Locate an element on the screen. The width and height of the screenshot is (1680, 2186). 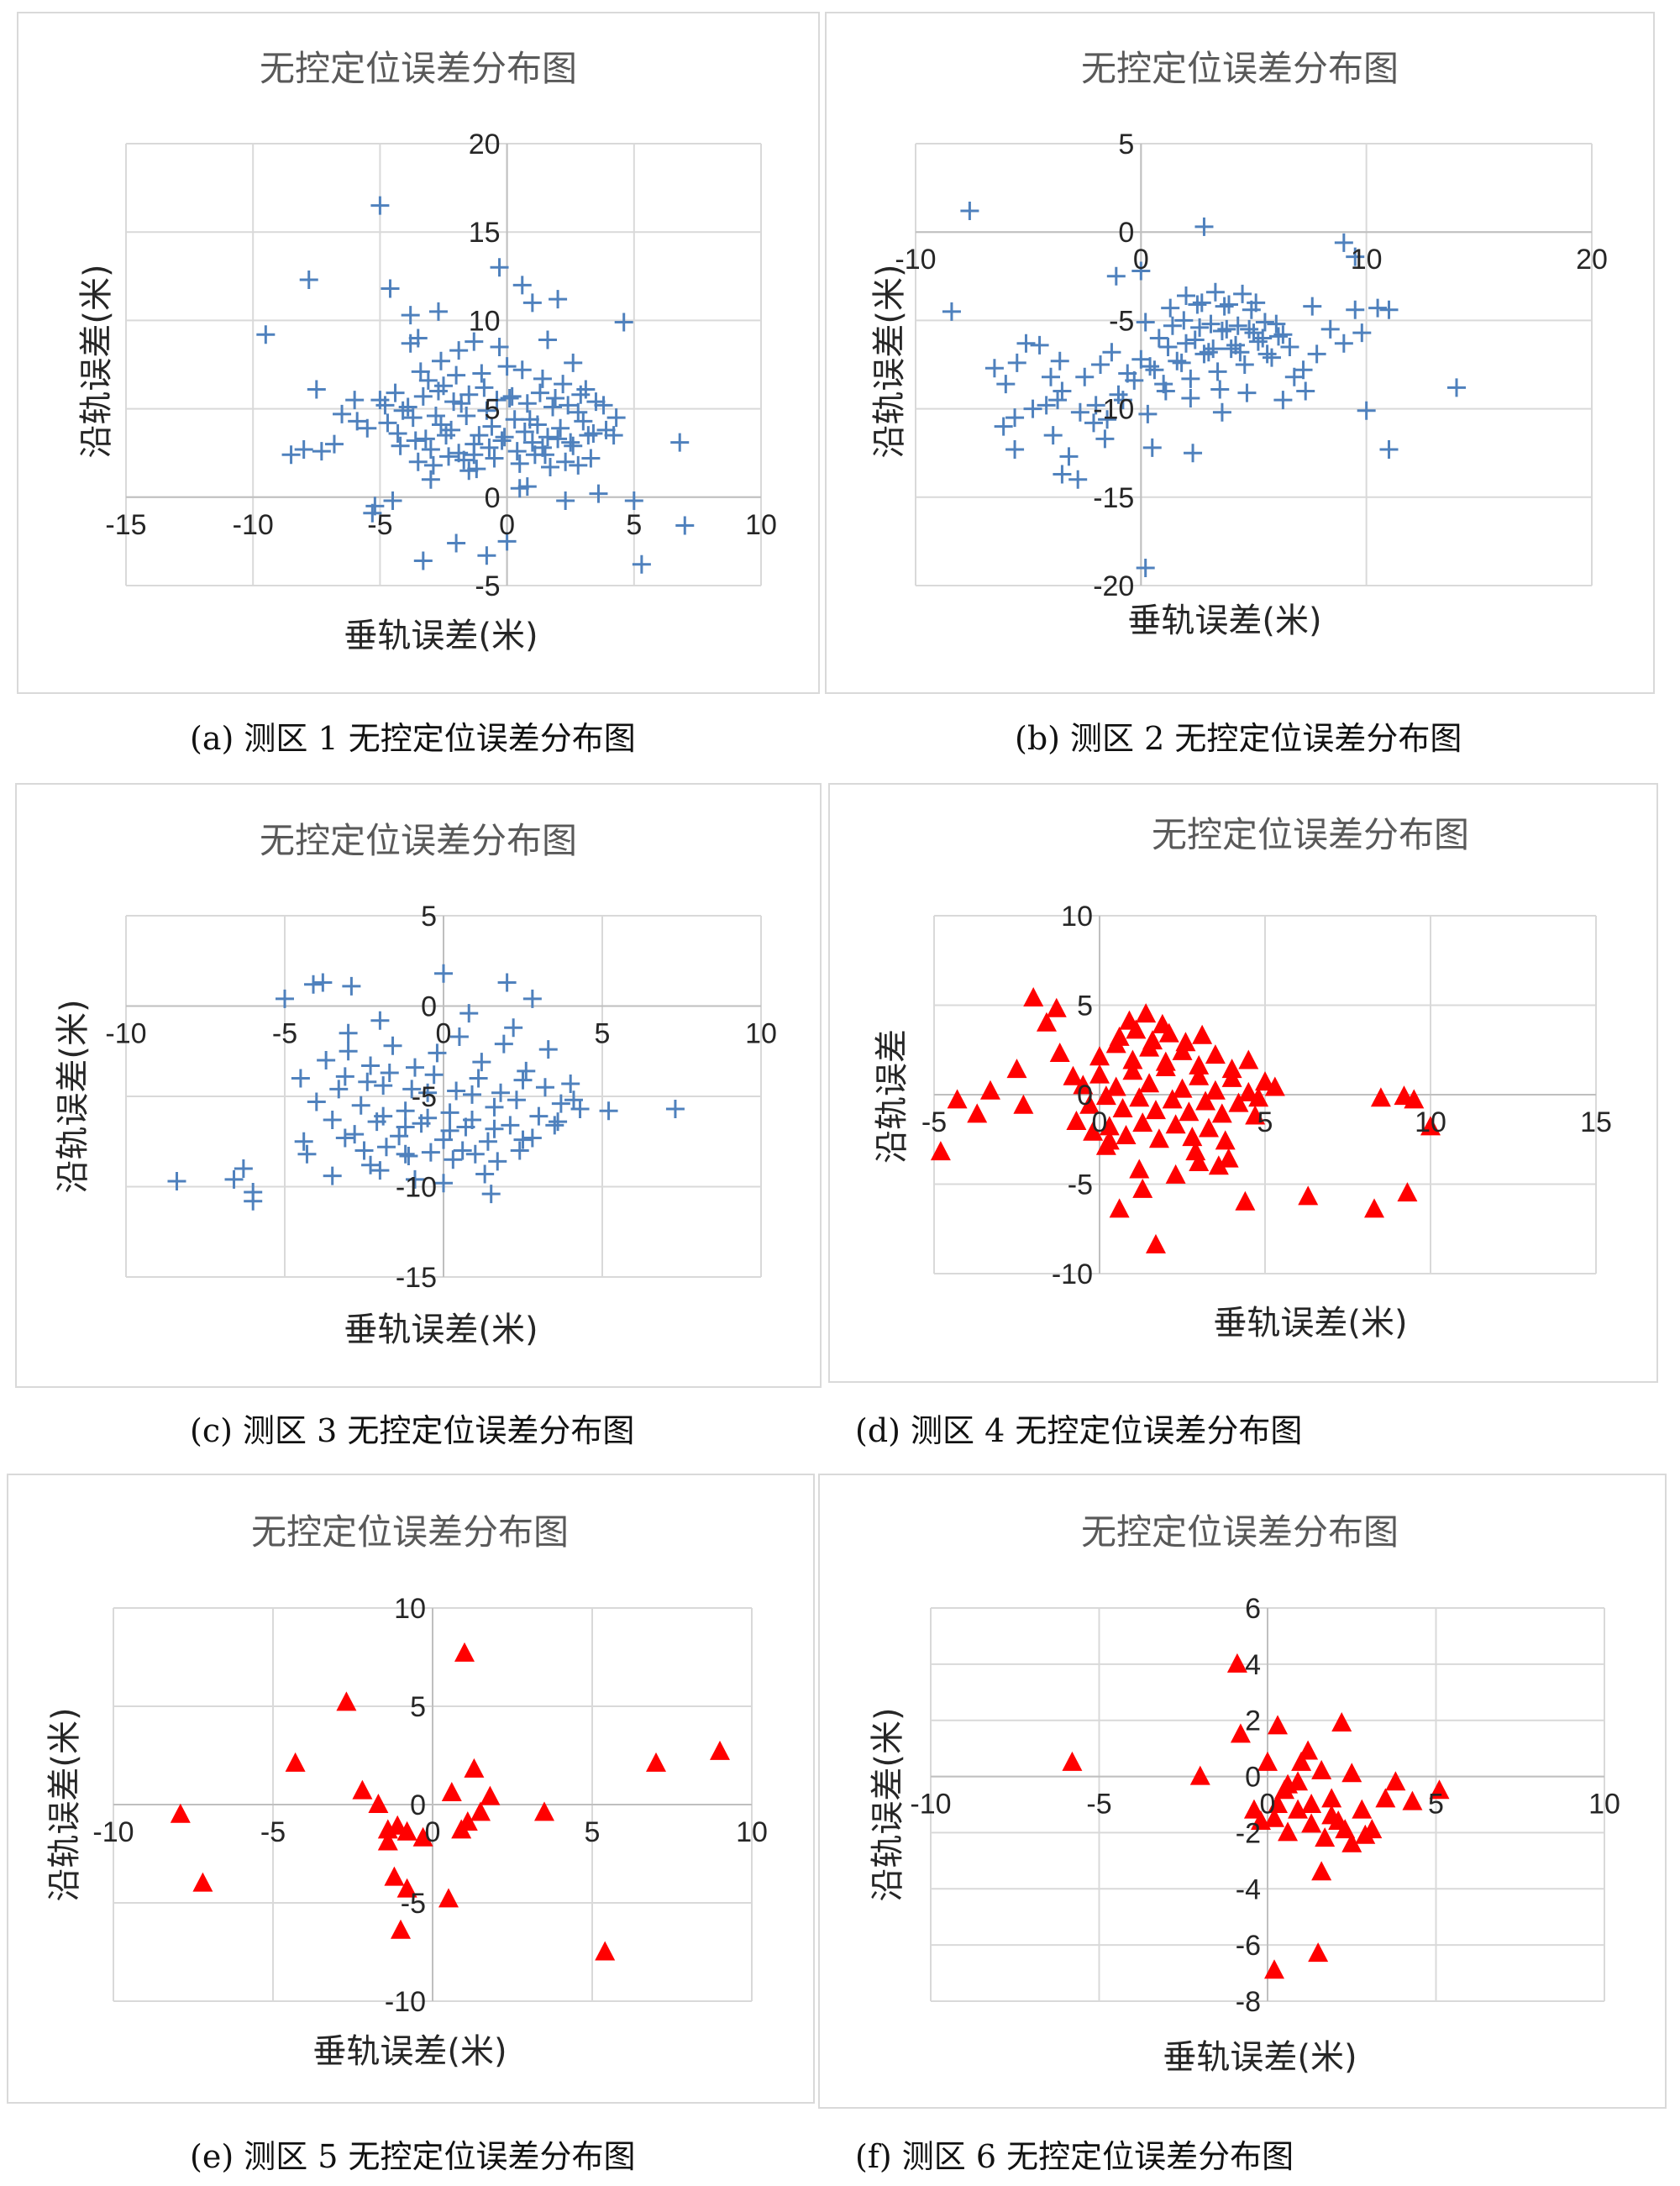
x-tick-label-b-3: 20 is located at coordinates (1592, 260).